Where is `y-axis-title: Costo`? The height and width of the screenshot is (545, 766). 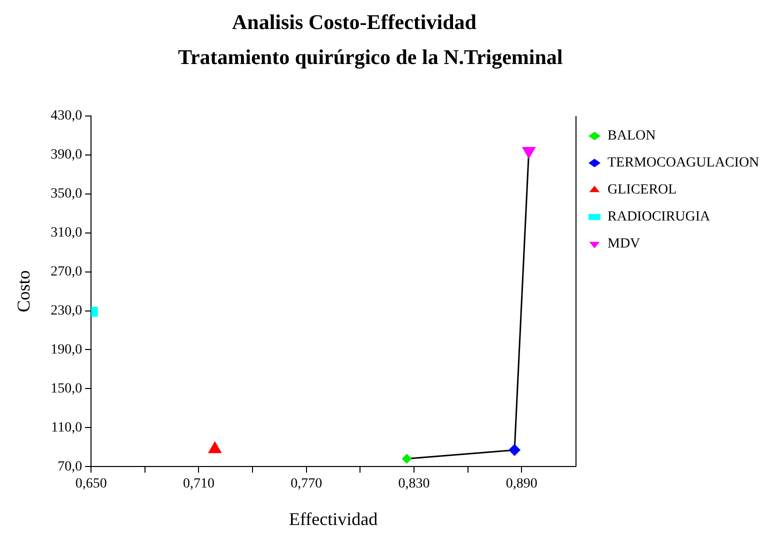 y-axis-title: Costo is located at coordinates (24, 291).